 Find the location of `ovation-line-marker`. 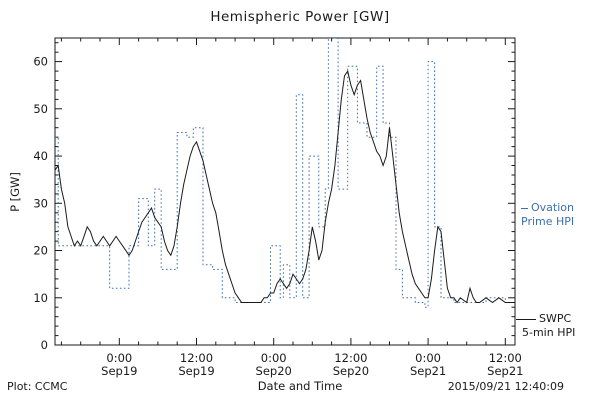

ovation-line-marker is located at coordinates (524, 208).